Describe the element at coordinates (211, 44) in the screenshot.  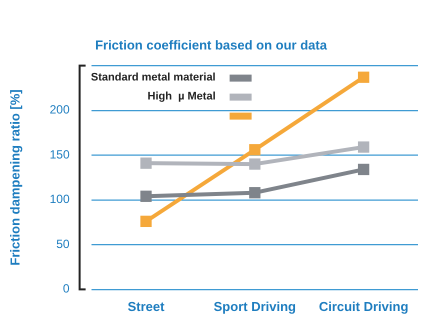
I see `chart-title: Friction coefficient based on our data` at that location.